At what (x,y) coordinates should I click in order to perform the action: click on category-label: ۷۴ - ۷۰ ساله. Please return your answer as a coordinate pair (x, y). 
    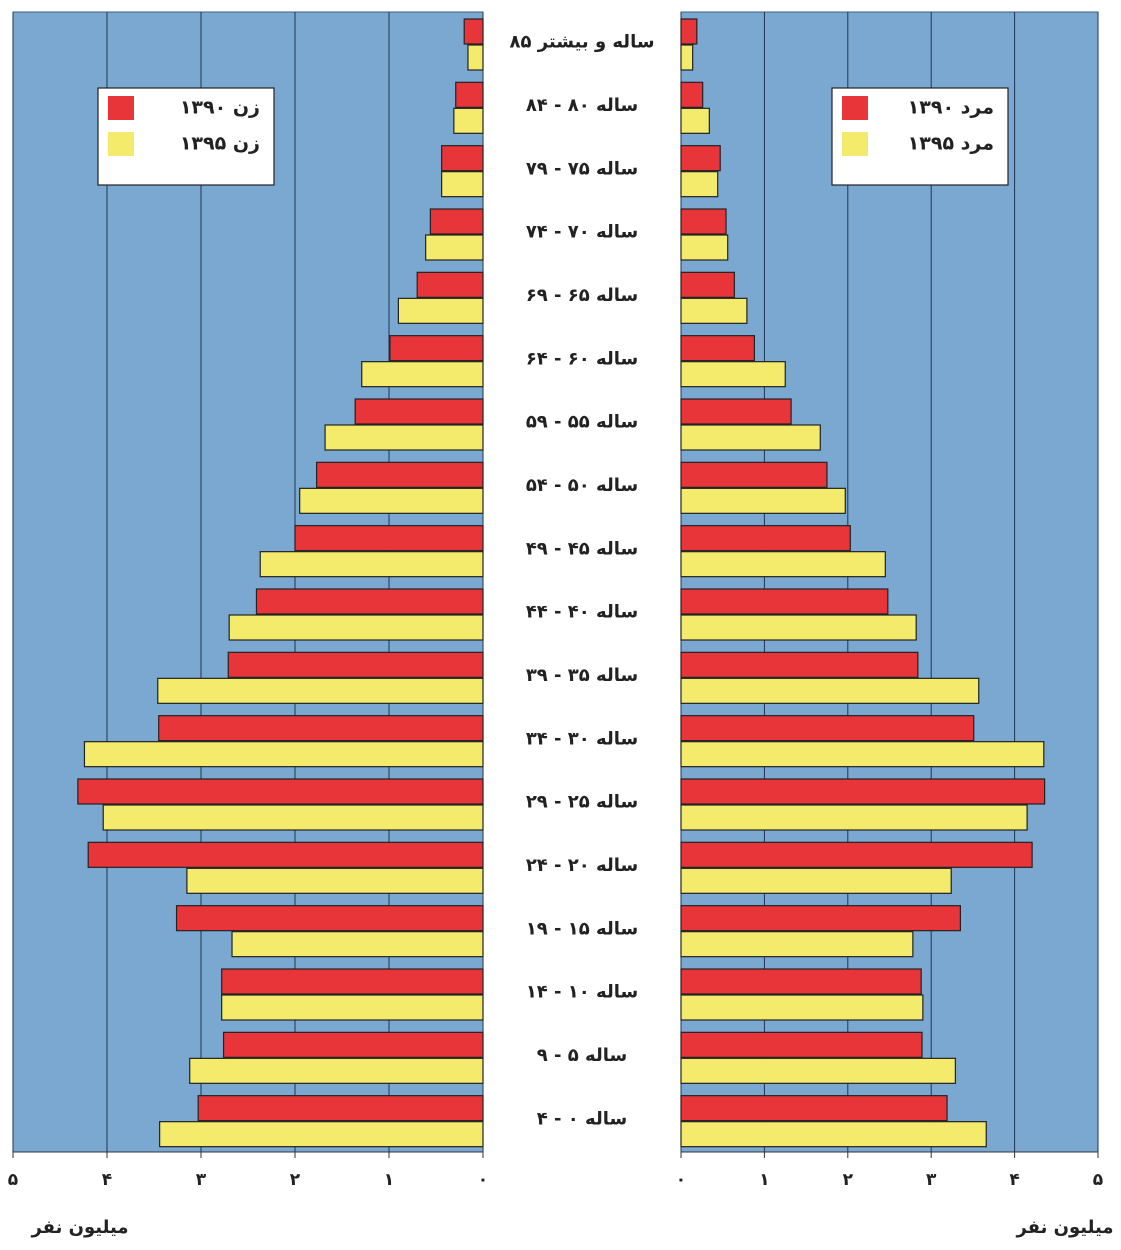
    Looking at the image, I should click on (582, 232).